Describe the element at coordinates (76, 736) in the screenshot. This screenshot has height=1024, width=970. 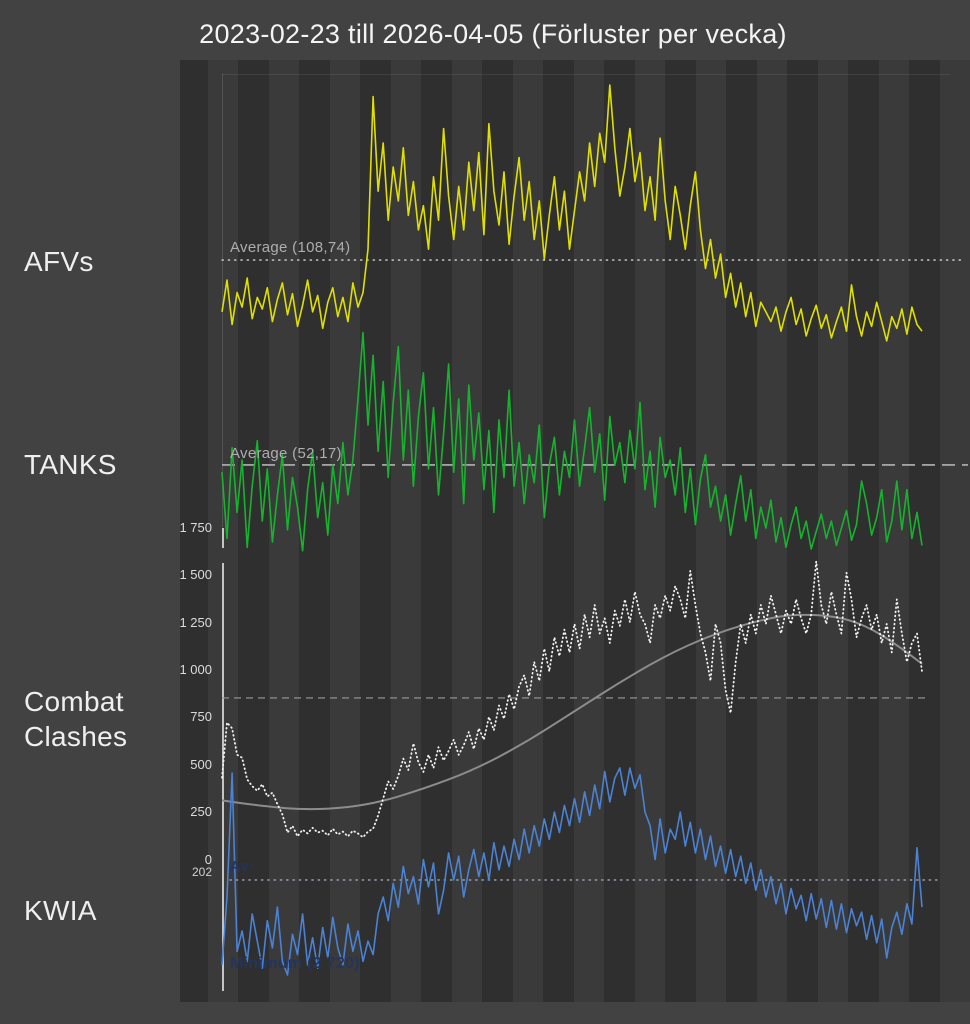
I see `row-label-combat-line2: Clashes` at that location.